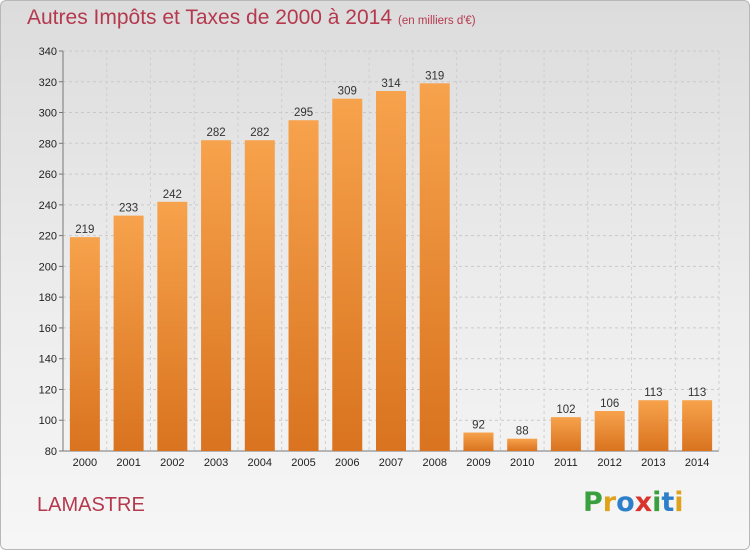 This screenshot has width=750, height=550. What do you see at coordinates (172, 326) in the screenshot?
I see `bar-2002` at bounding box center [172, 326].